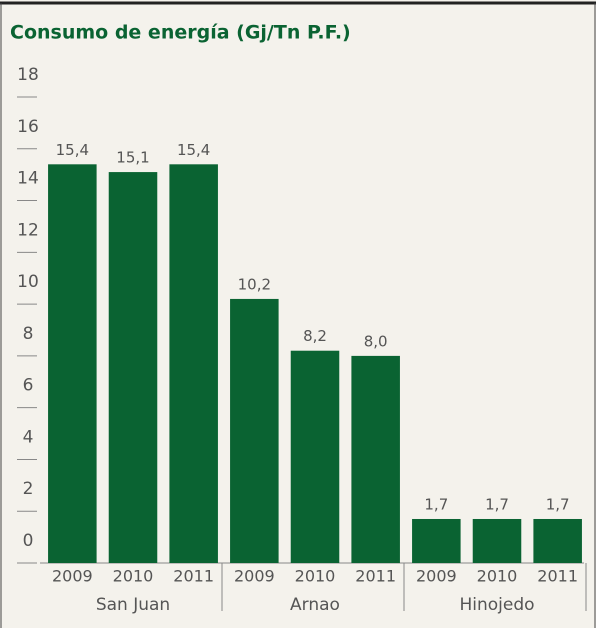  What do you see at coordinates (315, 605) in the screenshot?
I see `group-label: Arnao` at bounding box center [315, 605].